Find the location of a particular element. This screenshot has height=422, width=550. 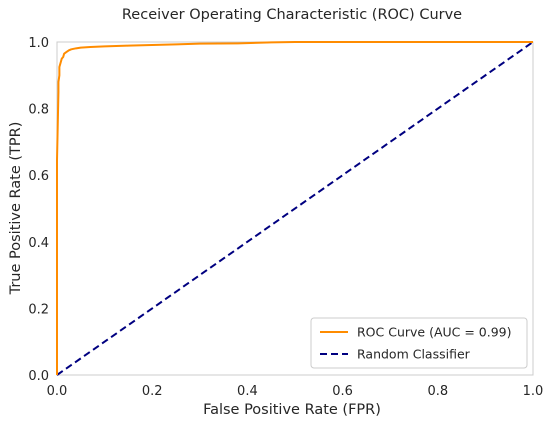

legend-entry-label: Random Classifier is located at coordinates (414, 354).